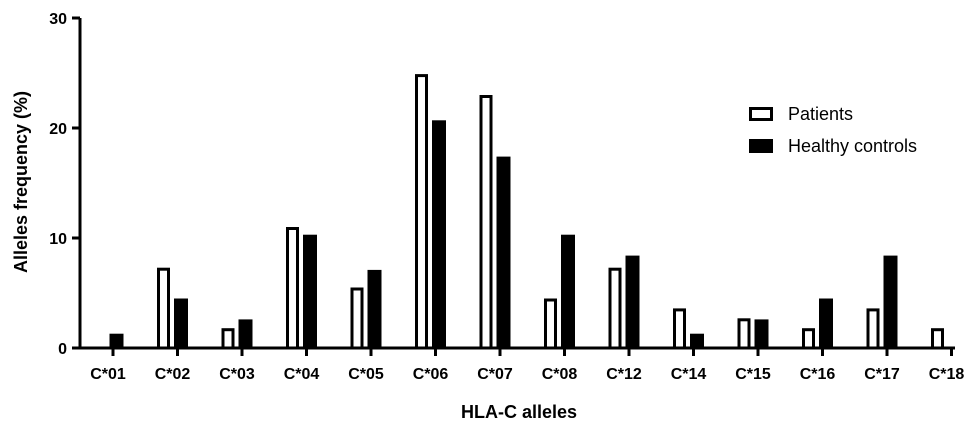  I want to click on y-tick-label: 10, so click(58, 239).